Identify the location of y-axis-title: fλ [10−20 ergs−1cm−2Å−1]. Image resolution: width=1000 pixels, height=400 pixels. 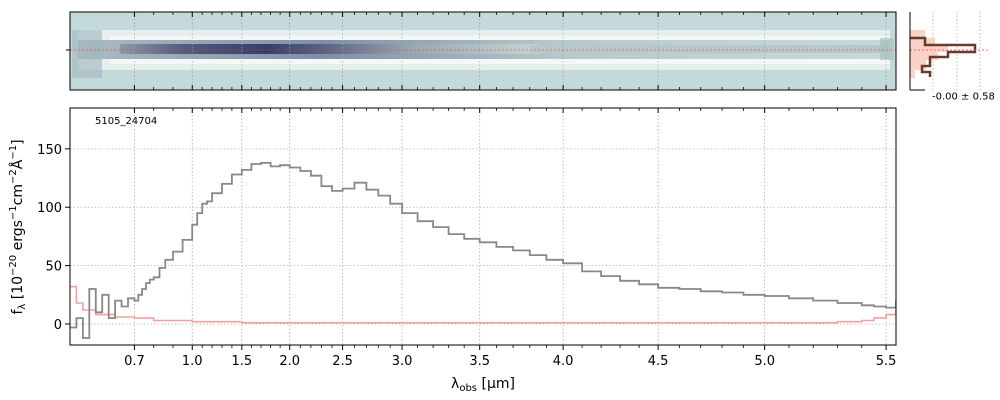
(18, 226).